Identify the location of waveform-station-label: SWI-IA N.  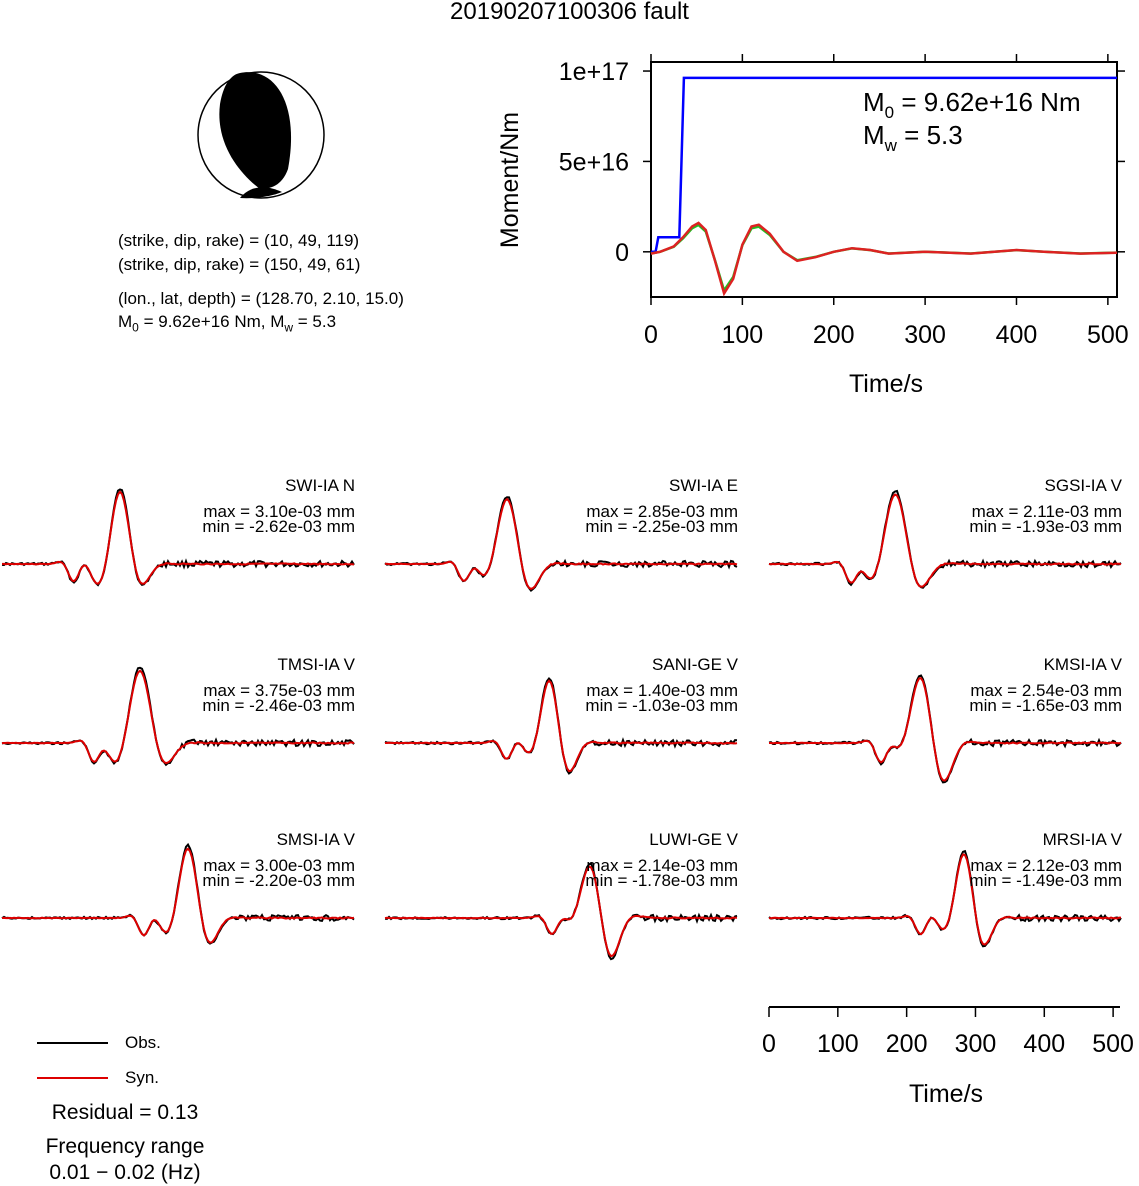
(320, 485).